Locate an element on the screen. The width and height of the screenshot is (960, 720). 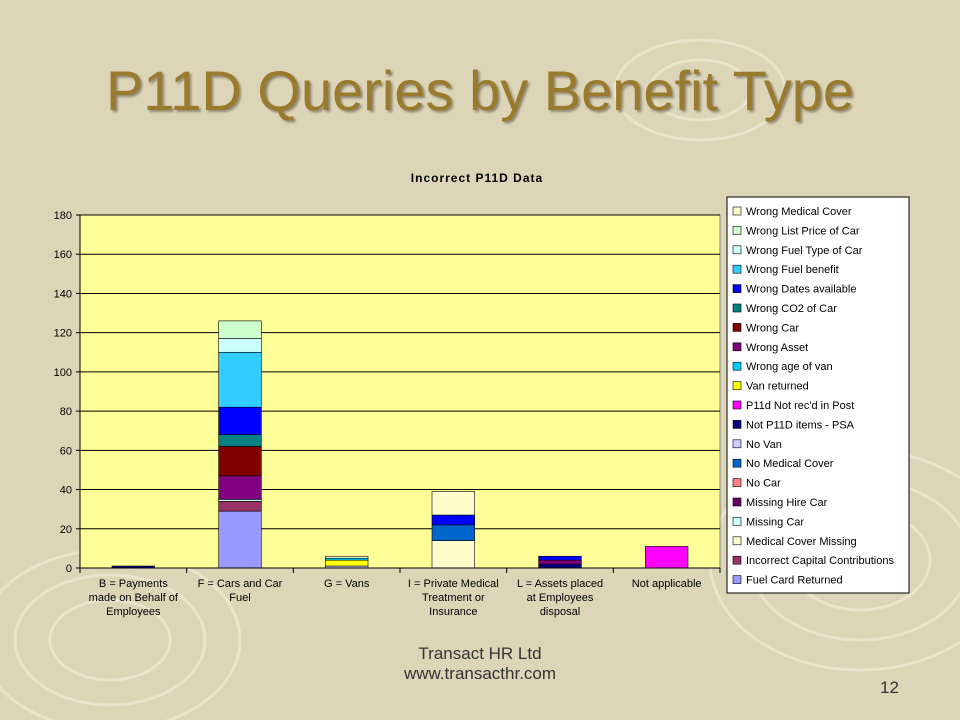
legend-entry: Fuel Card Returned is located at coordinates (794, 581).